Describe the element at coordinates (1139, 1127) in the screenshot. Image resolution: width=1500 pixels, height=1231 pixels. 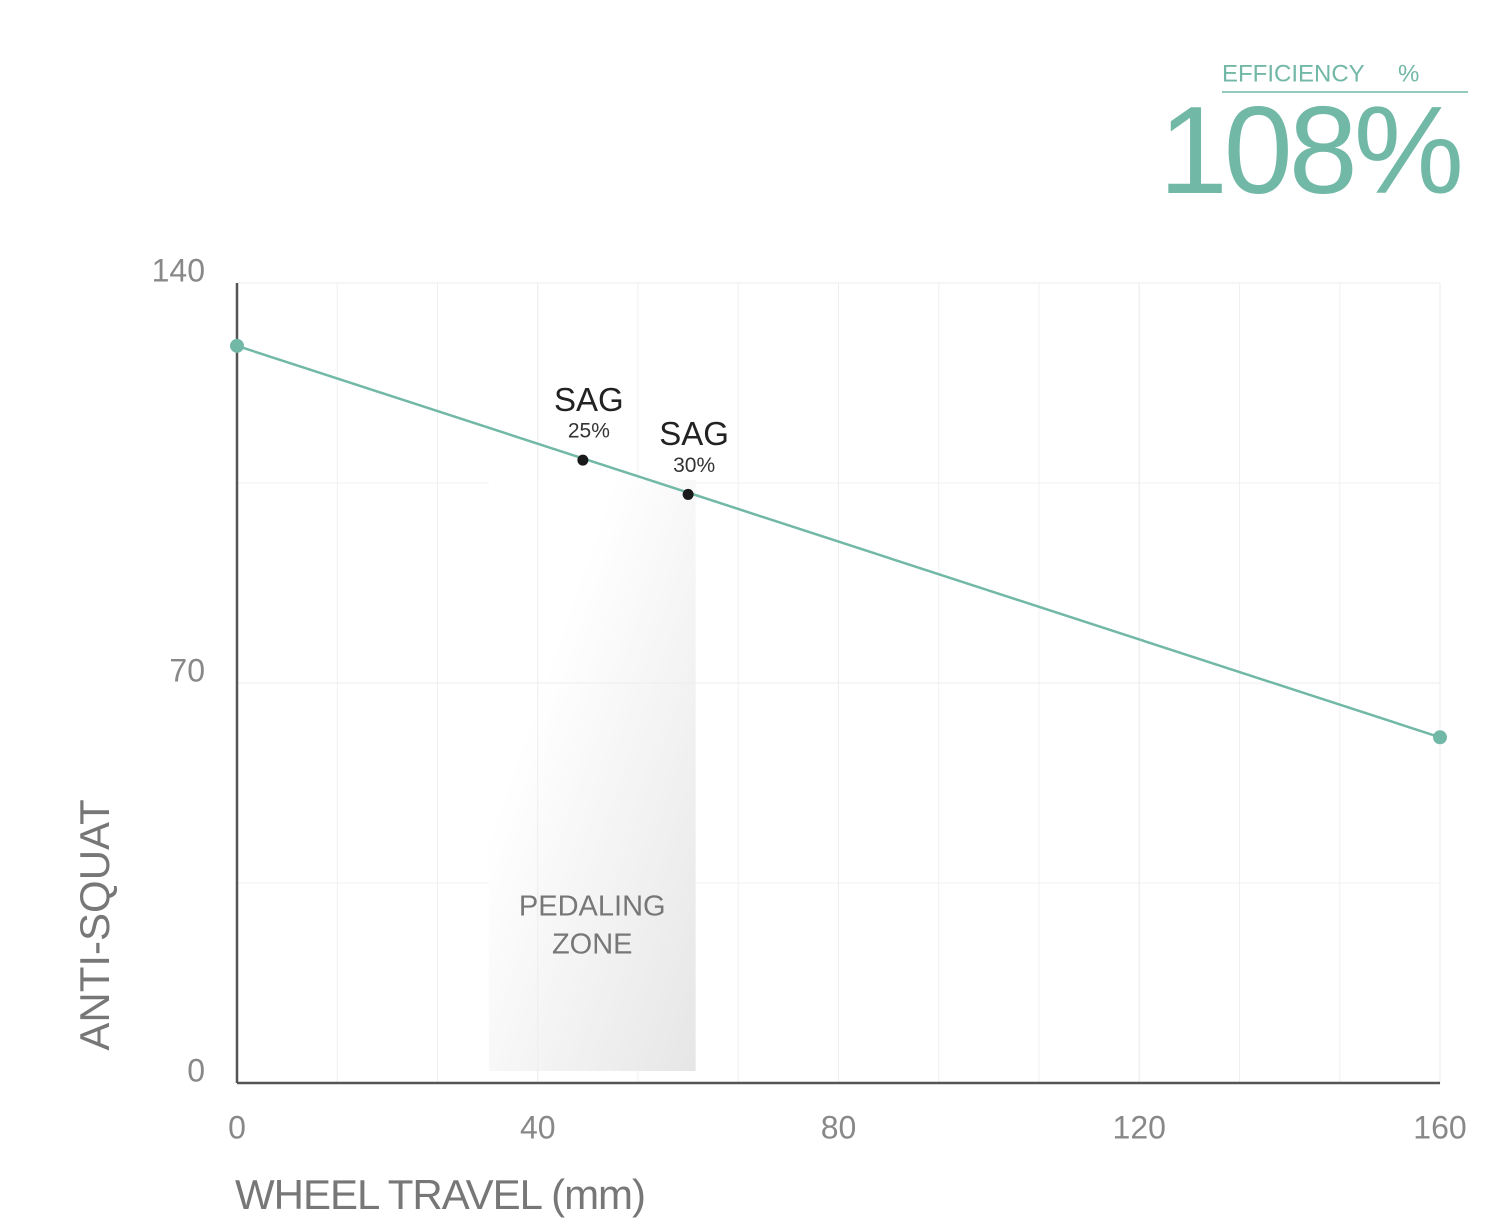
I see `x-tick-label: 120` at that location.